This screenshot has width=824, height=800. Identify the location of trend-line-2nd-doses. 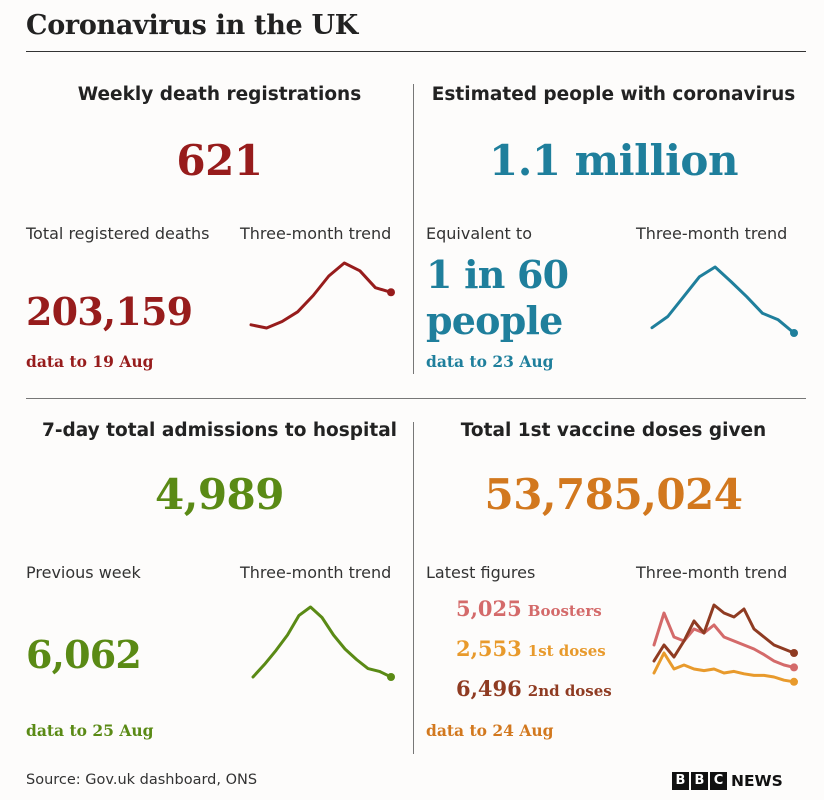
(724, 633).